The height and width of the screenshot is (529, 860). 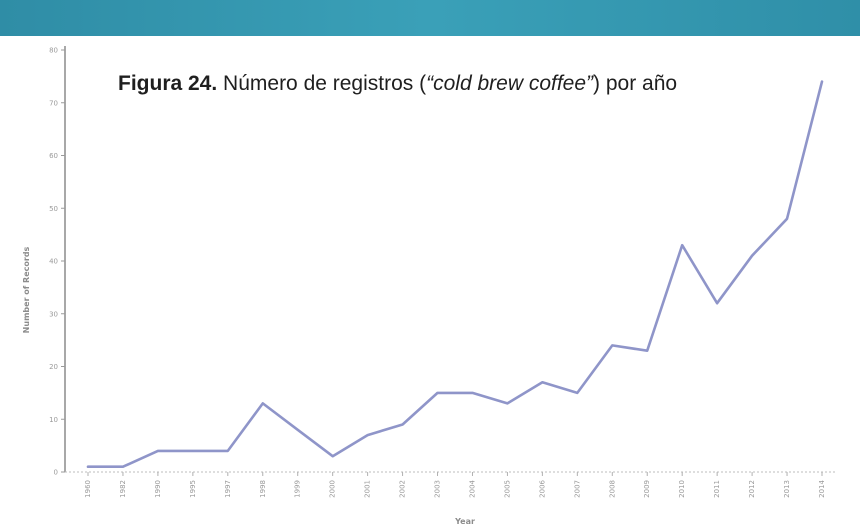 What do you see at coordinates (510, 83) in the screenshot?
I see `figure-title-em: “cold brew coffee”` at bounding box center [510, 83].